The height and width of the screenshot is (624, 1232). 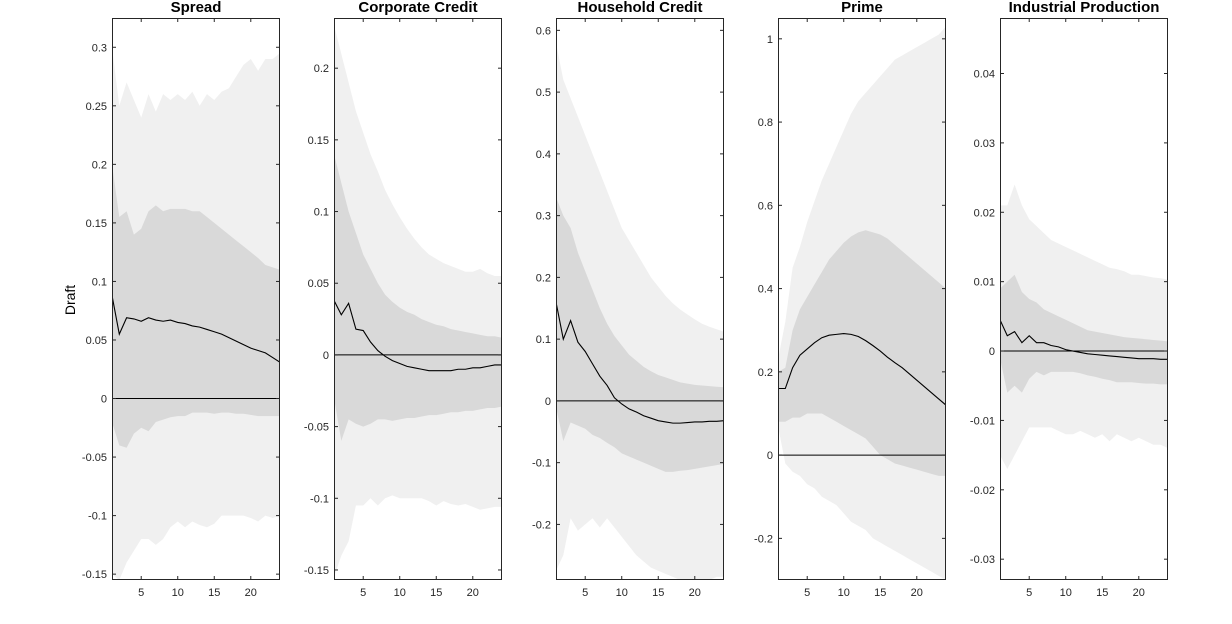 I want to click on y-tick-label: 0.04, so click(x=984, y=75).